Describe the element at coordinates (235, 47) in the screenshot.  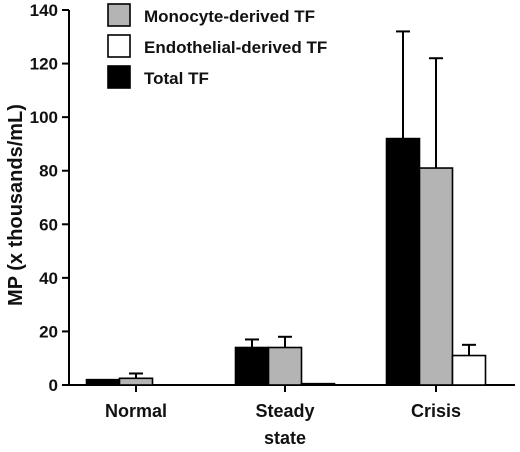
I see `legend-label: Endothelial-derived TF` at that location.